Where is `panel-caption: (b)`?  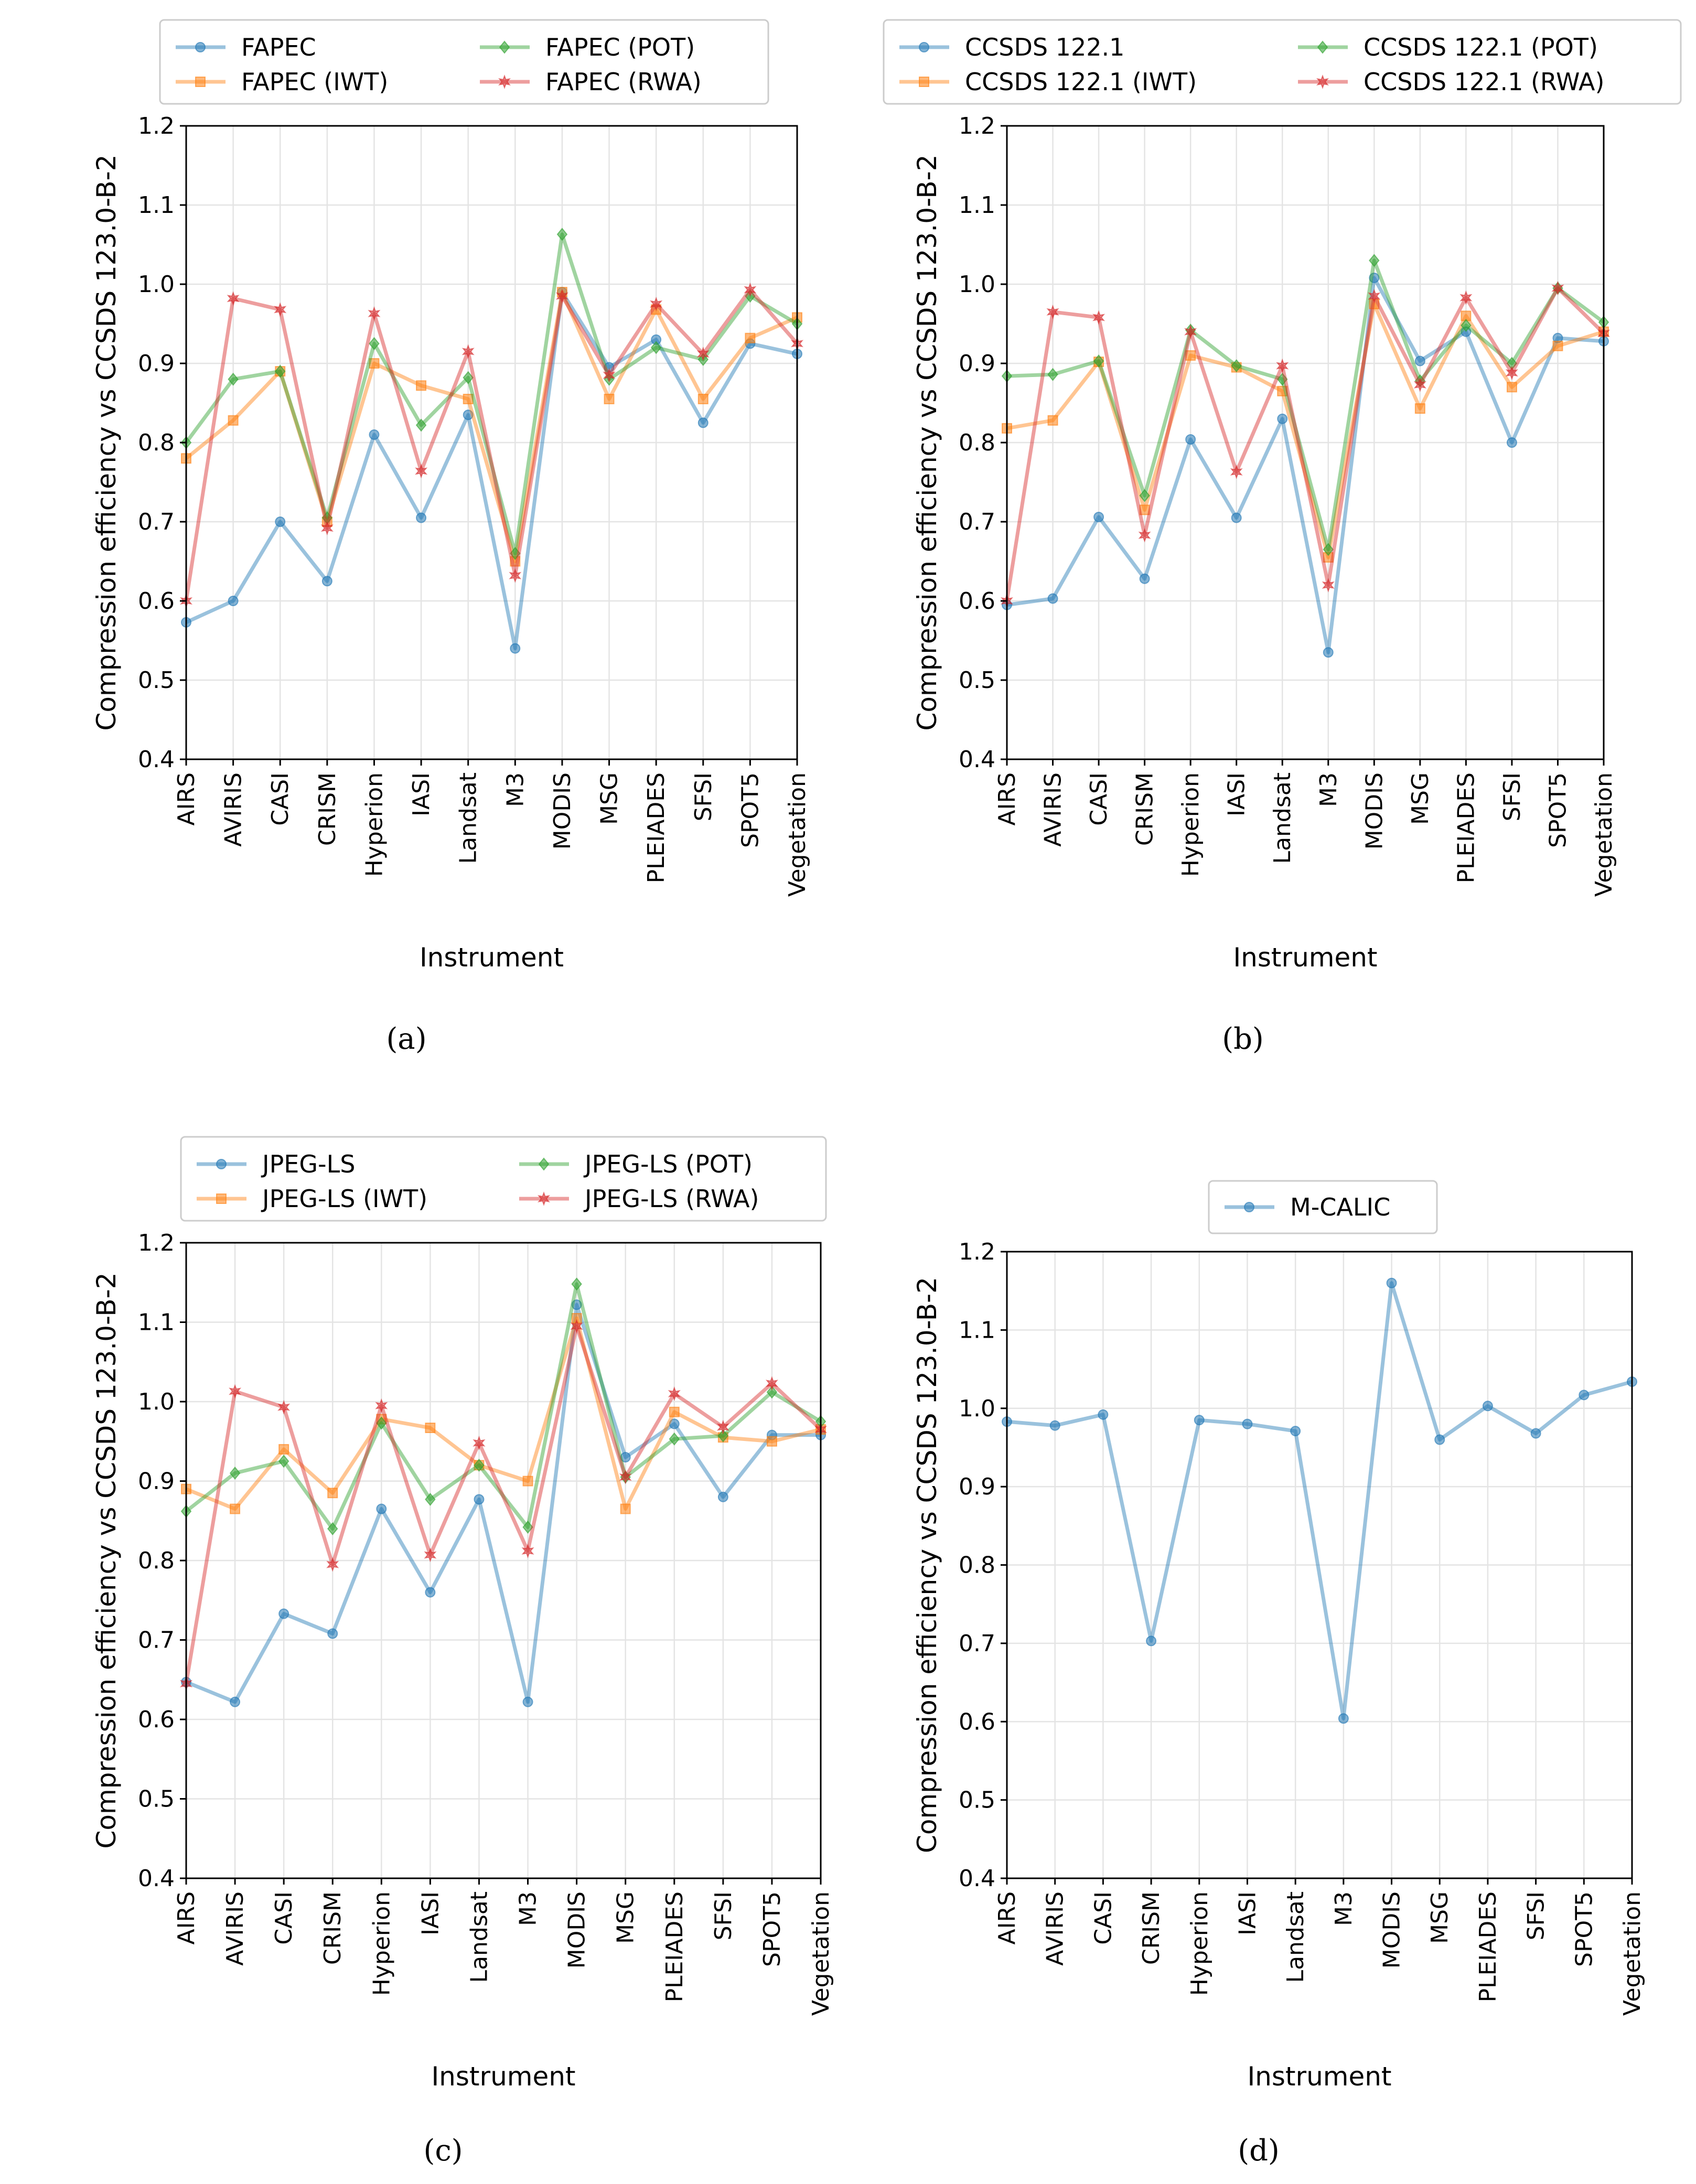
panel-caption: (b) is located at coordinates (1243, 1039).